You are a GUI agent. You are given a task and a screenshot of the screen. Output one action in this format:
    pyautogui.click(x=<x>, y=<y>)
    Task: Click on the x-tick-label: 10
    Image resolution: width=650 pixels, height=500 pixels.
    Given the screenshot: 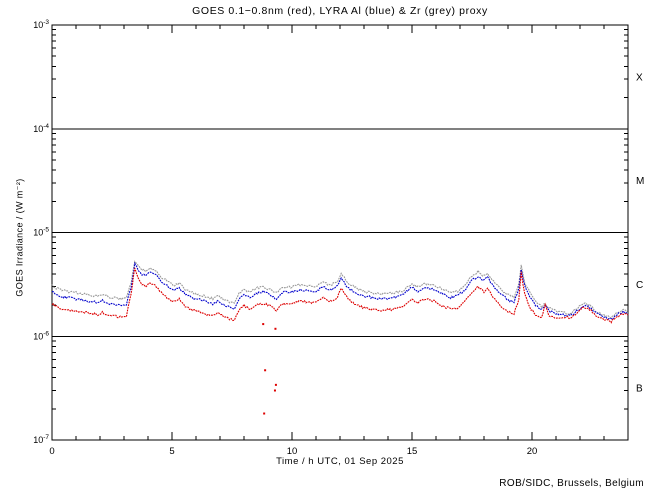 What is the action you would take?
    pyautogui.click(x=292, y=451)
    